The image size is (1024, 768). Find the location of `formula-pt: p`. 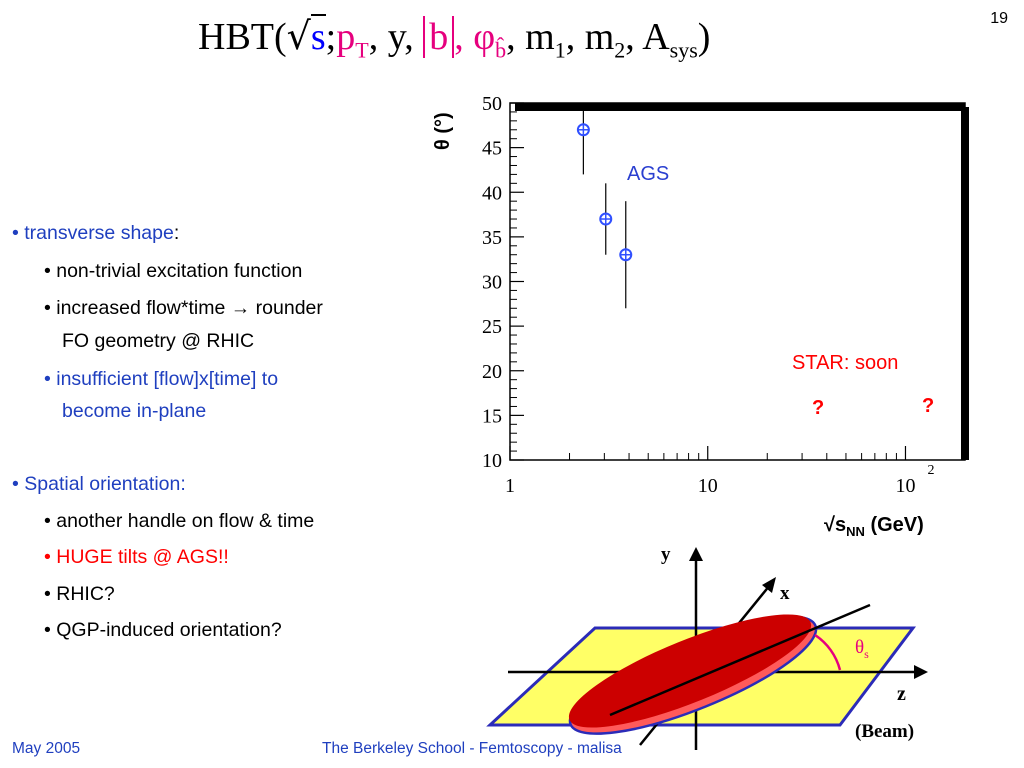

formula-pt: p is located at coordinates (346, 37).